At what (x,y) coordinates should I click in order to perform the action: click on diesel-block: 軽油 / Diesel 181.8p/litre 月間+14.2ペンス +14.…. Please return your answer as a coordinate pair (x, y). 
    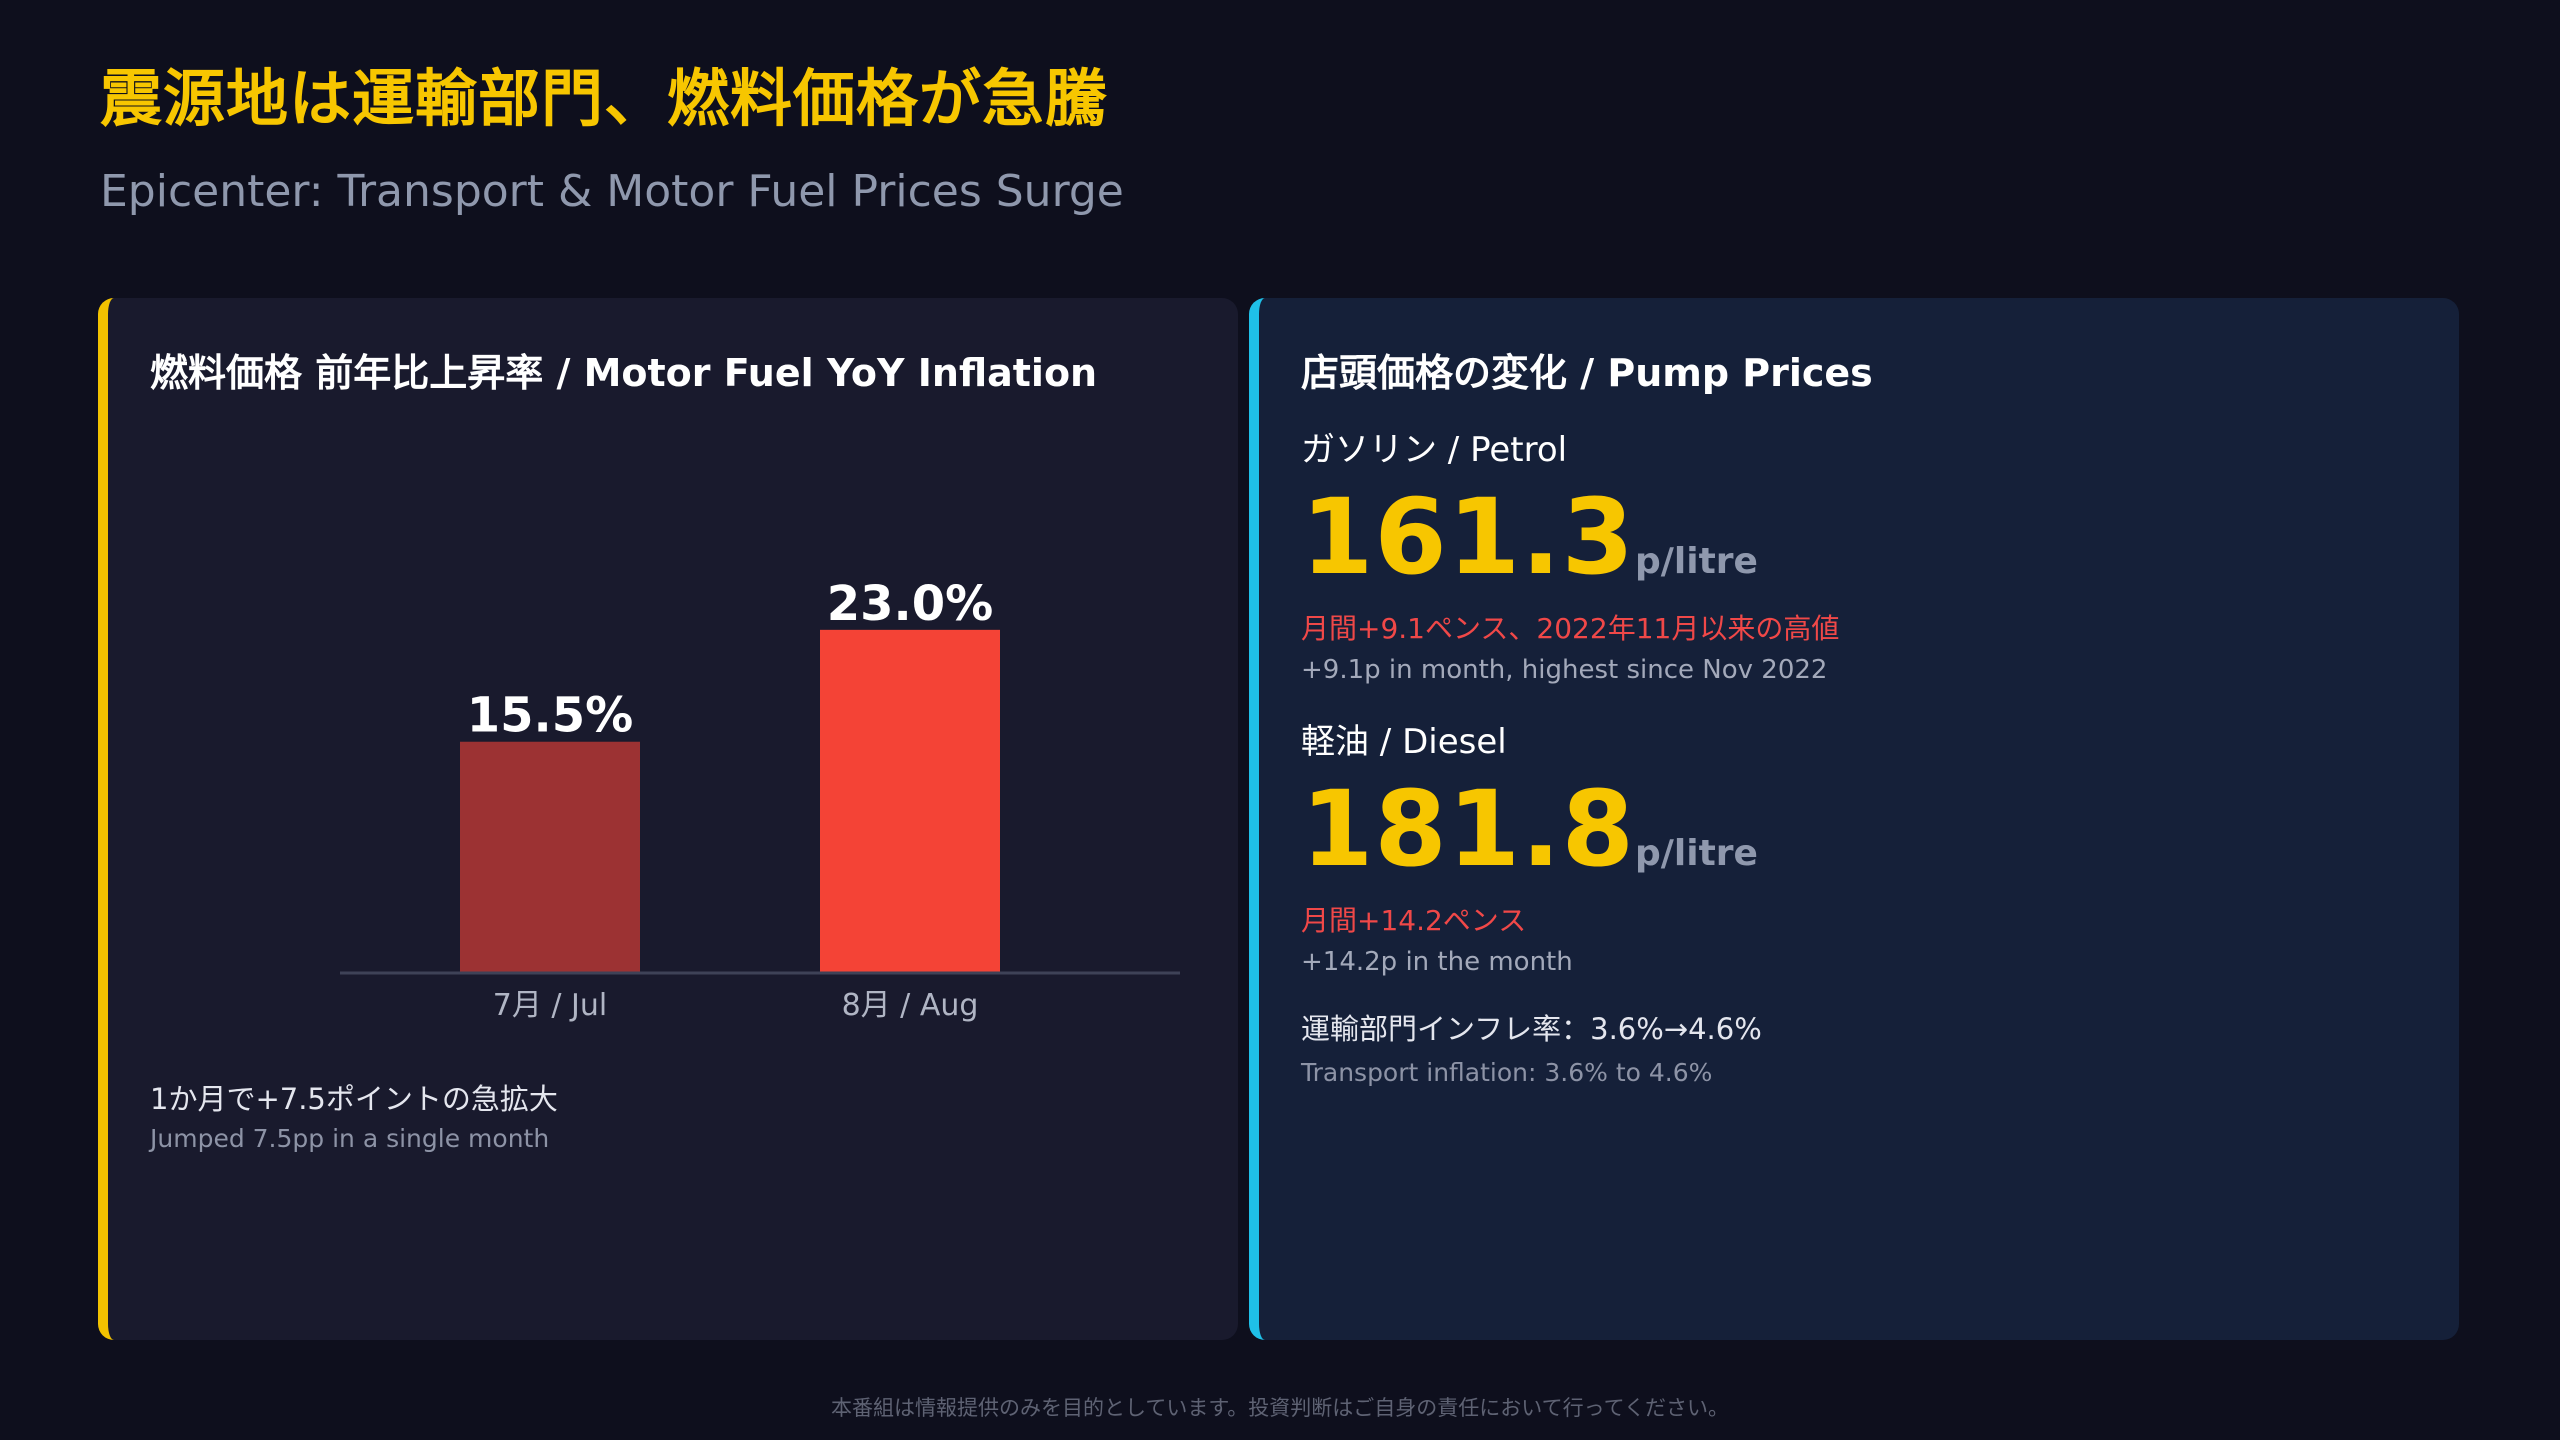
    Looking at the image, I should click on (1529, 845).